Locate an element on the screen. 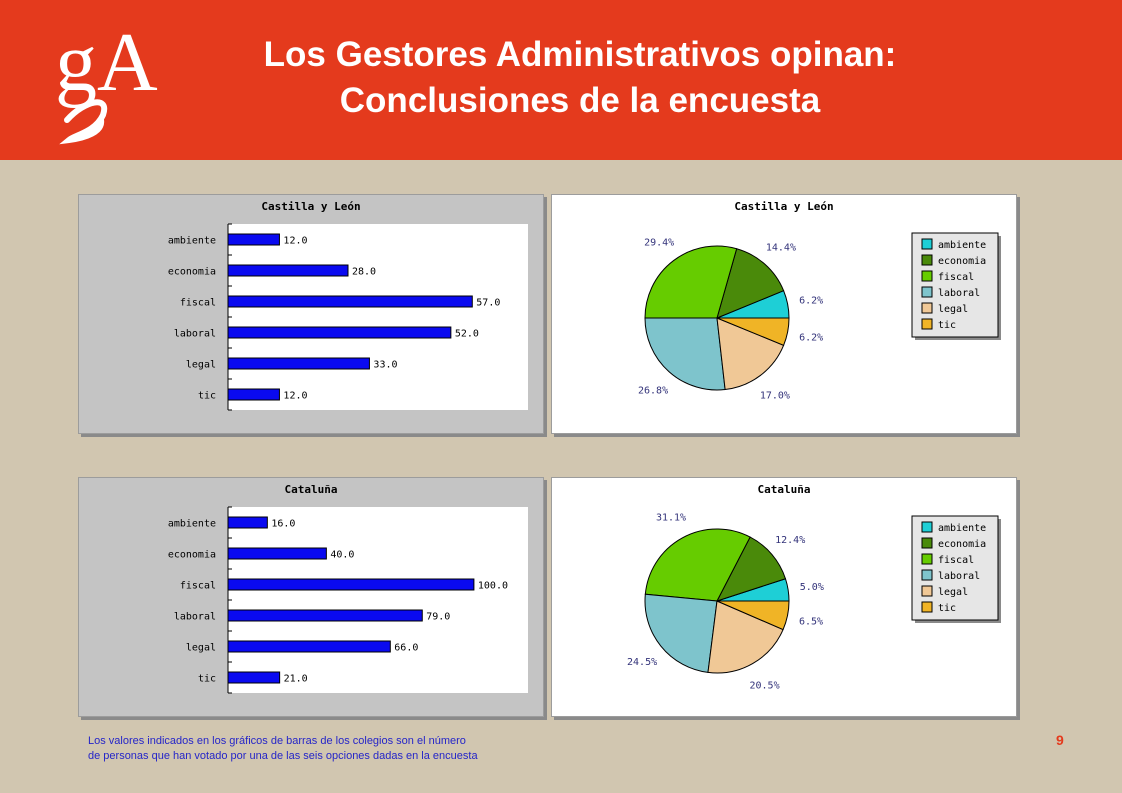 The image size is (1122, 793). slice-label-fiscal: 29.4% is located at coordinates (659, 242).